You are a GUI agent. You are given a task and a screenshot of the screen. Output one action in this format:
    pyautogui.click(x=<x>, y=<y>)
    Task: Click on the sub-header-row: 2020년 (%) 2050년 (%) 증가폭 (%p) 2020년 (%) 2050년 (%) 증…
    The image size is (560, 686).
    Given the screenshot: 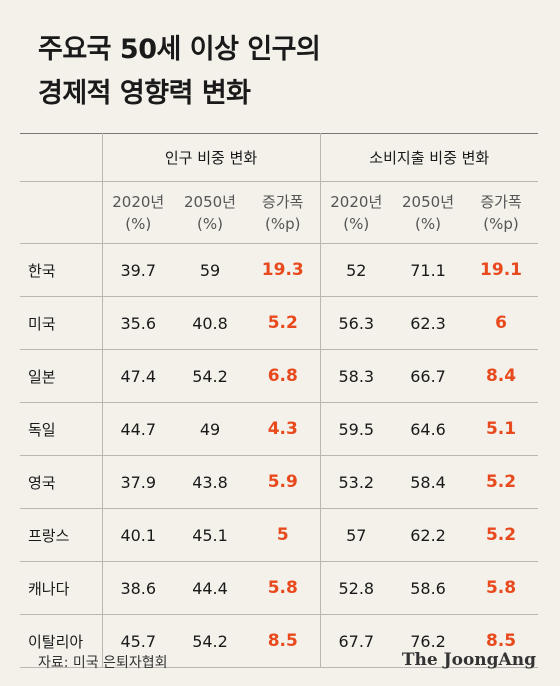 What is the action you would take?
    pyautogui.click(x=279, y=212)
    